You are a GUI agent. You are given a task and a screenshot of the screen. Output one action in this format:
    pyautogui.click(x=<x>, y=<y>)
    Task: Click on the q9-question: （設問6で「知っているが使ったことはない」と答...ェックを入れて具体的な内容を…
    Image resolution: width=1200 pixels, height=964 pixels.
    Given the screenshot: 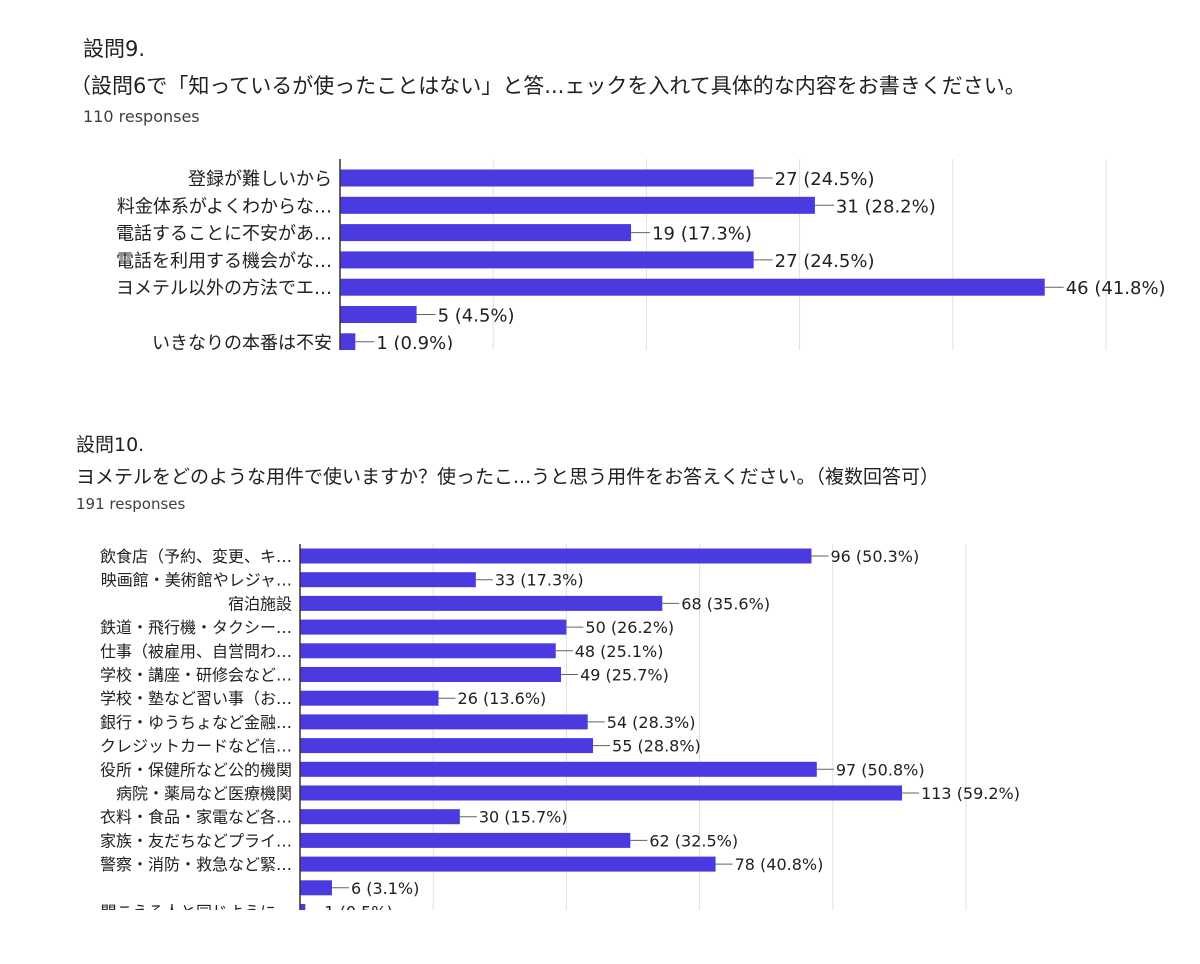 What is the action you would take?
    pyautogui.click(x=548, y=86)
    